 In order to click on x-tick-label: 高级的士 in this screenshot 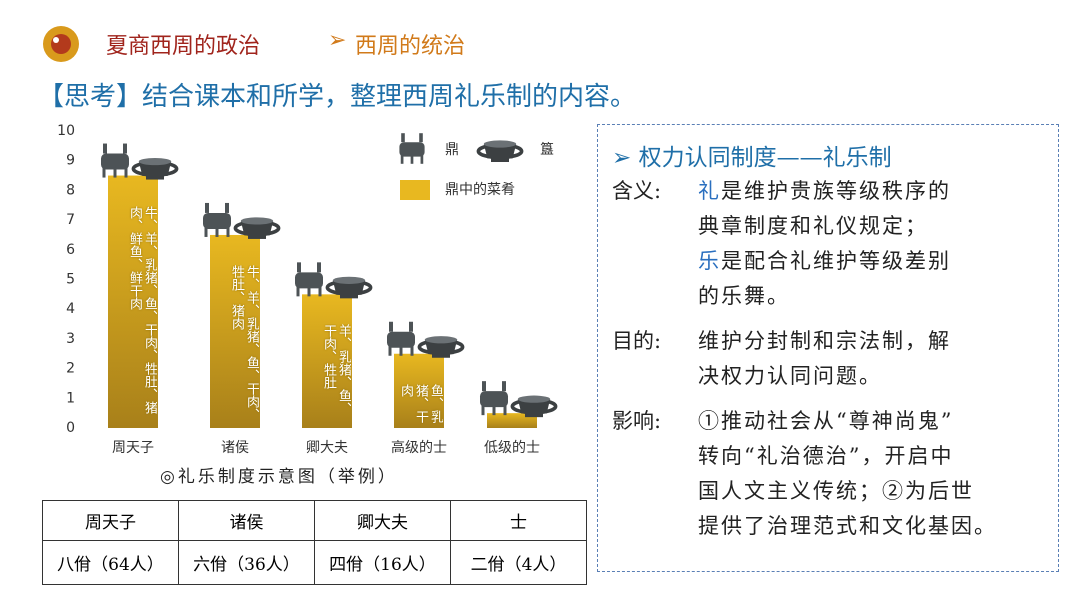, I will do `click(419, 447)`.